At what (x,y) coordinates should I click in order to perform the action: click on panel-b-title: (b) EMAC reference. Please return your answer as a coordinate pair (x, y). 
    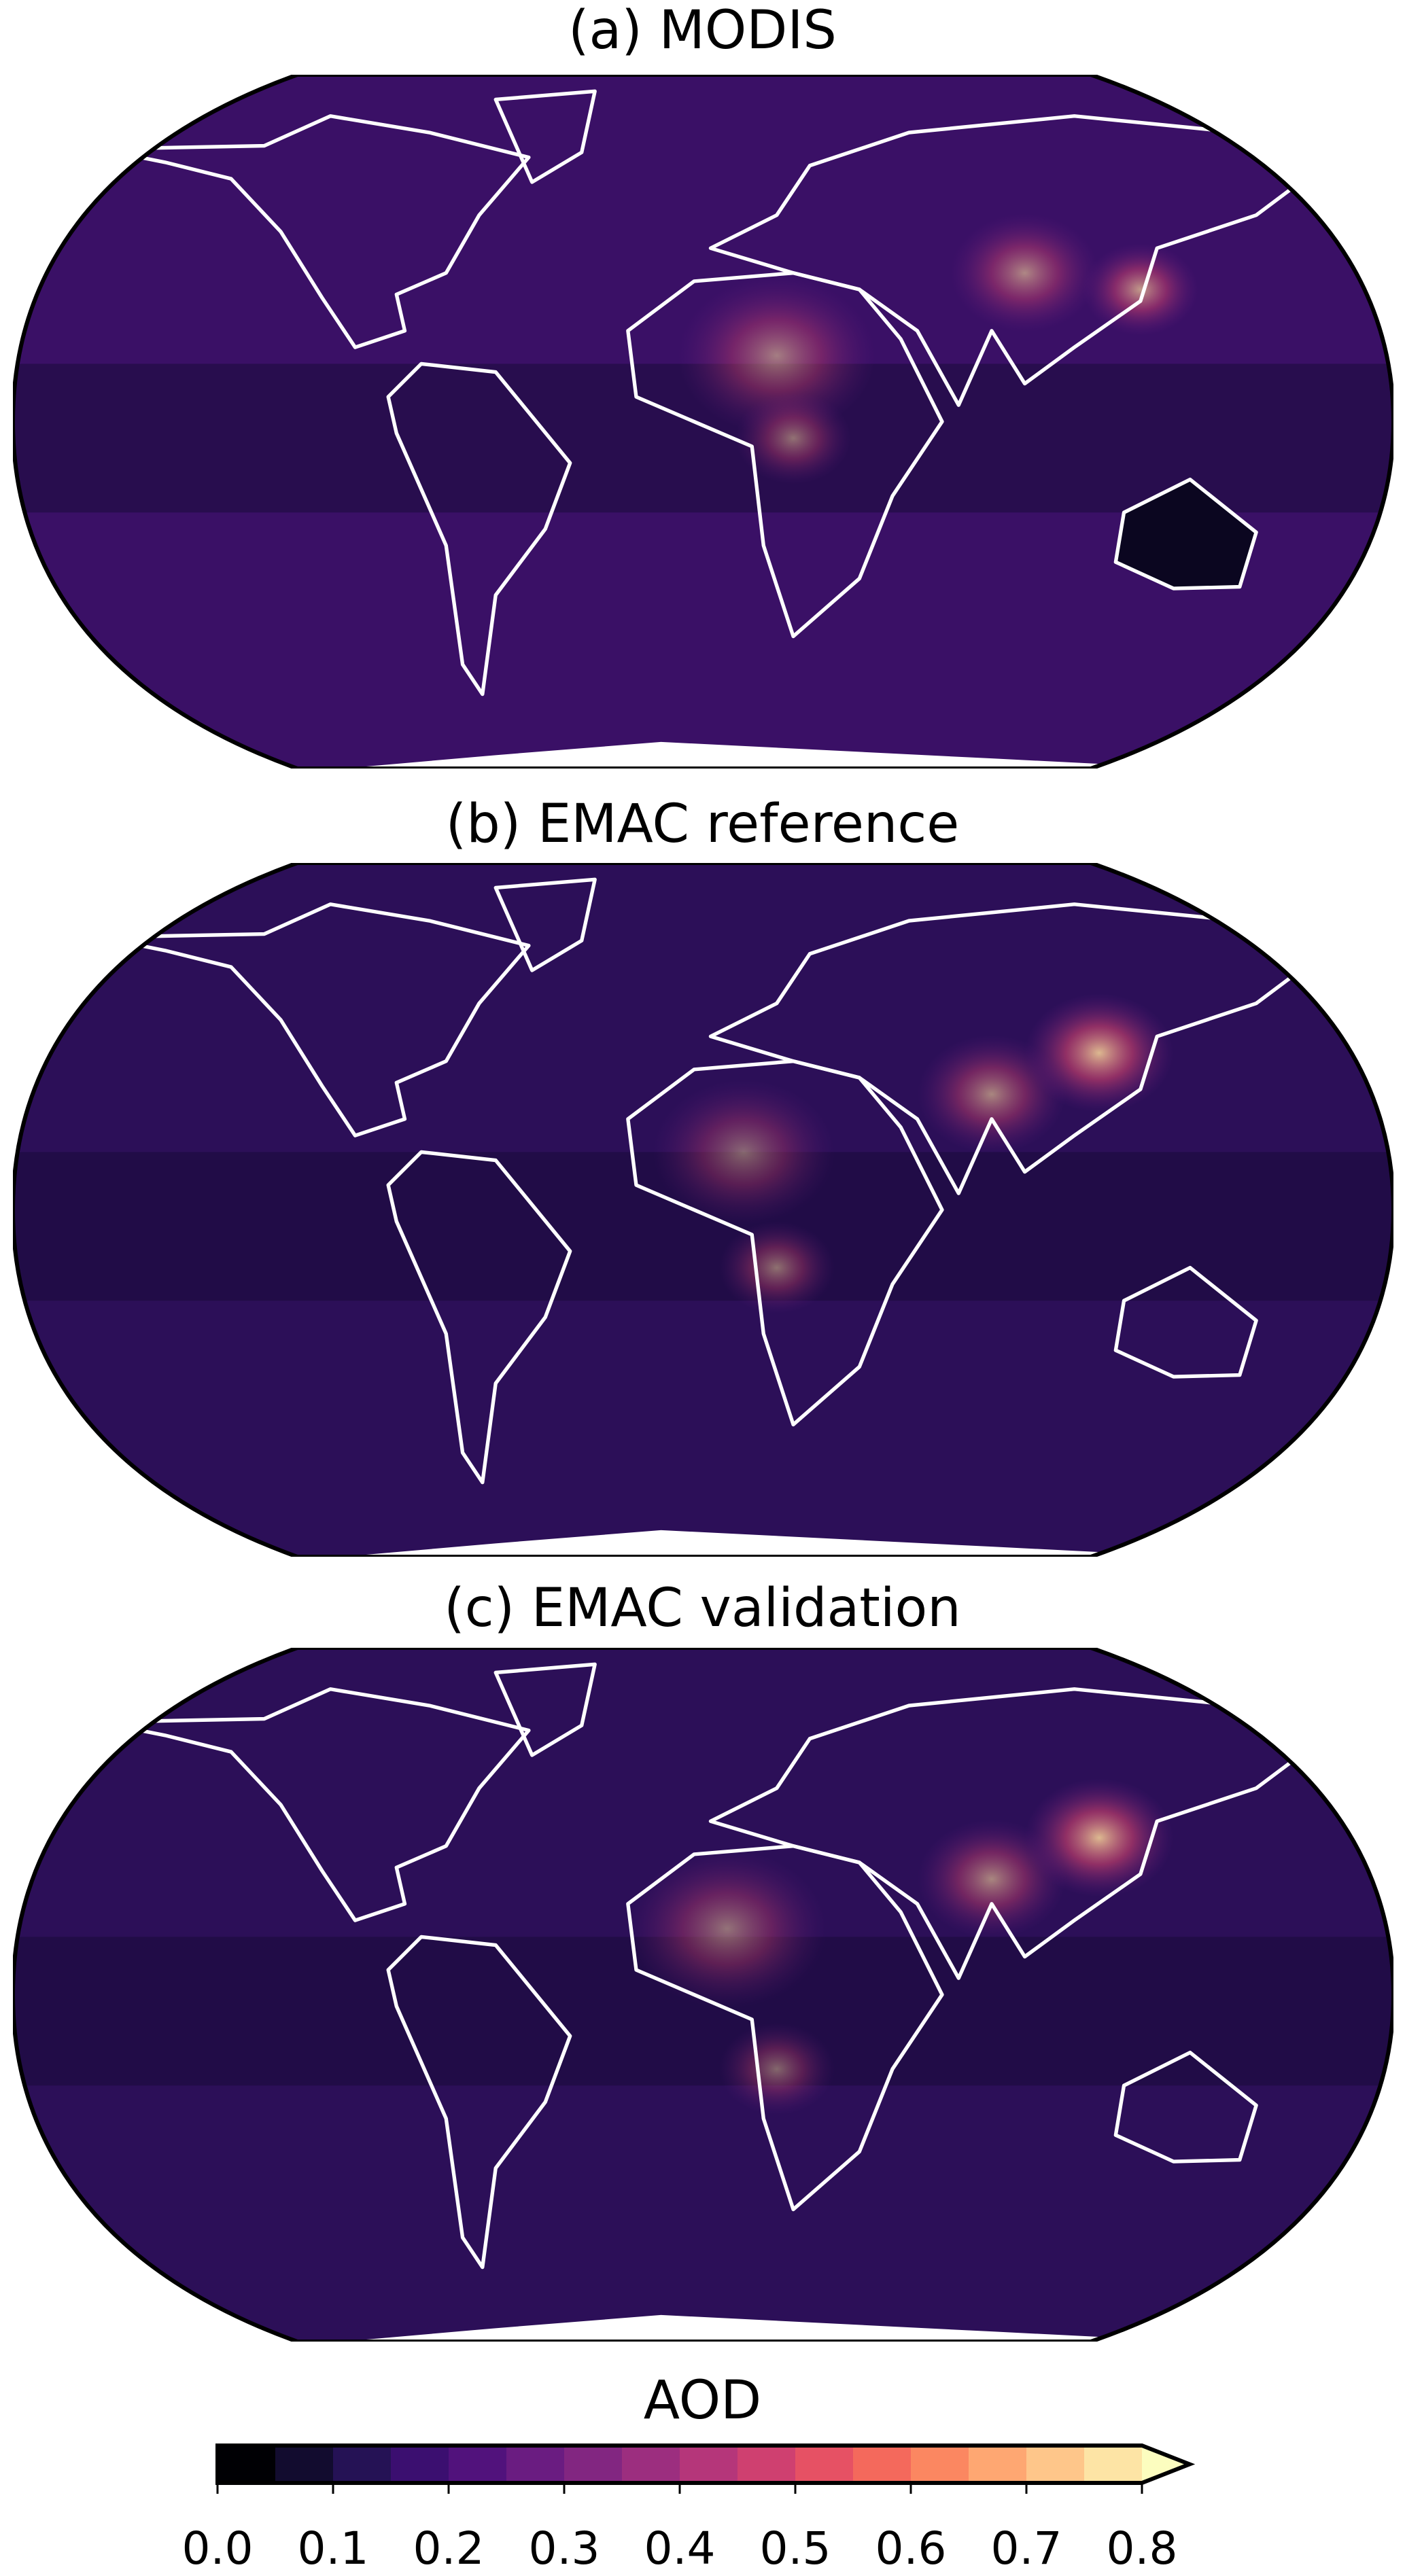
    Looking at the image, I should click on (702, 824).